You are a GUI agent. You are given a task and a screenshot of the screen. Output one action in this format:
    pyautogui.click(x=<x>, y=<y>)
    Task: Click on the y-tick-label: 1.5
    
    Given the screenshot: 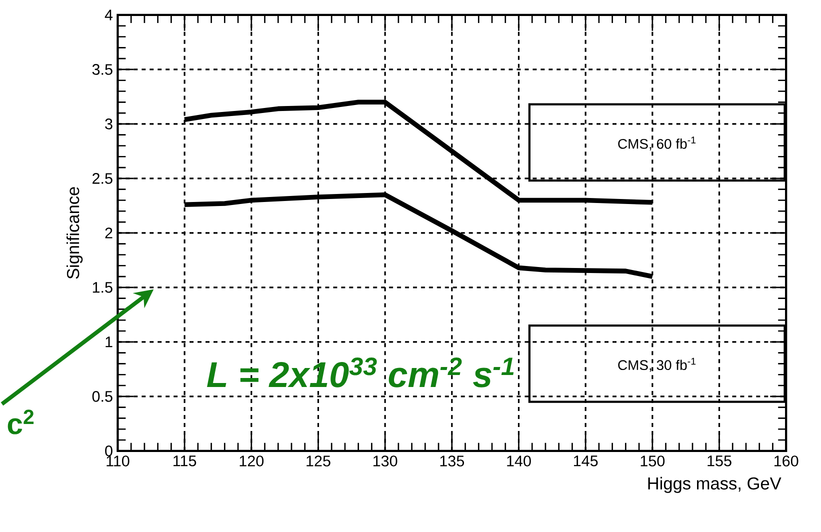 What is the action you would take?
    pyautogui.click(x=102, y=287)
    